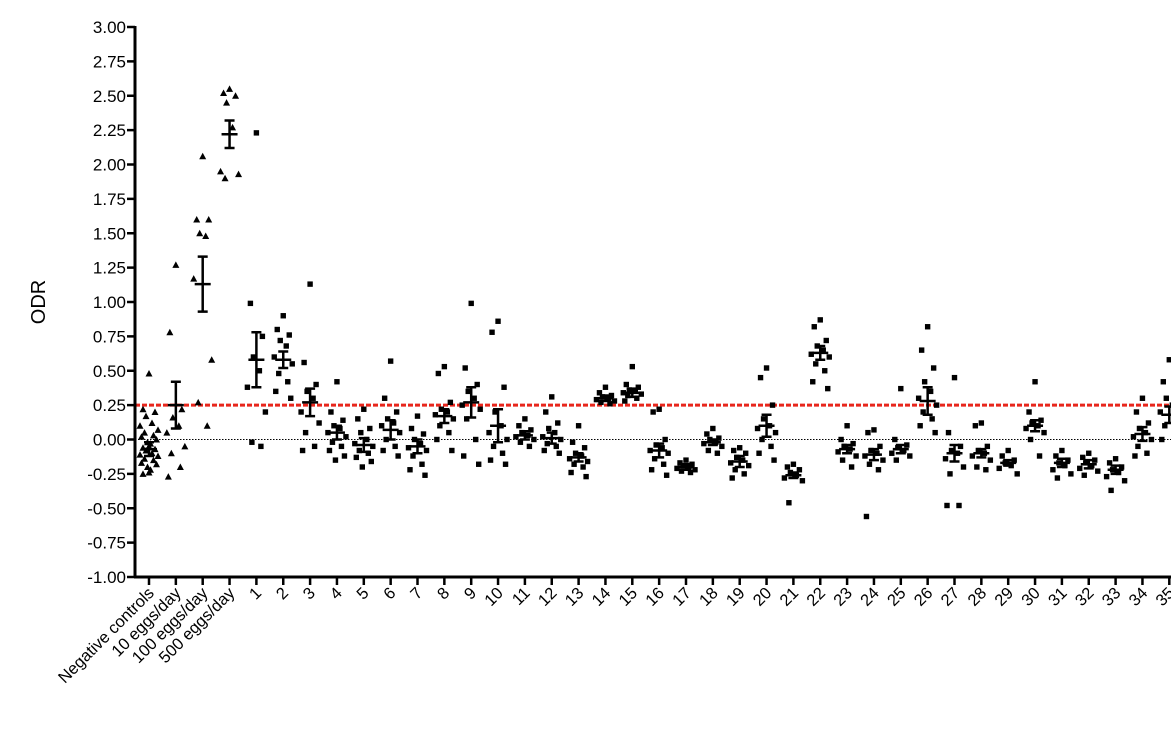 This screenshot has height=731, width=1171. What do you see at coordinates (897, 597) in the screenshot?
I see `x-tick-label: 25` at bounding box center [897, 597].